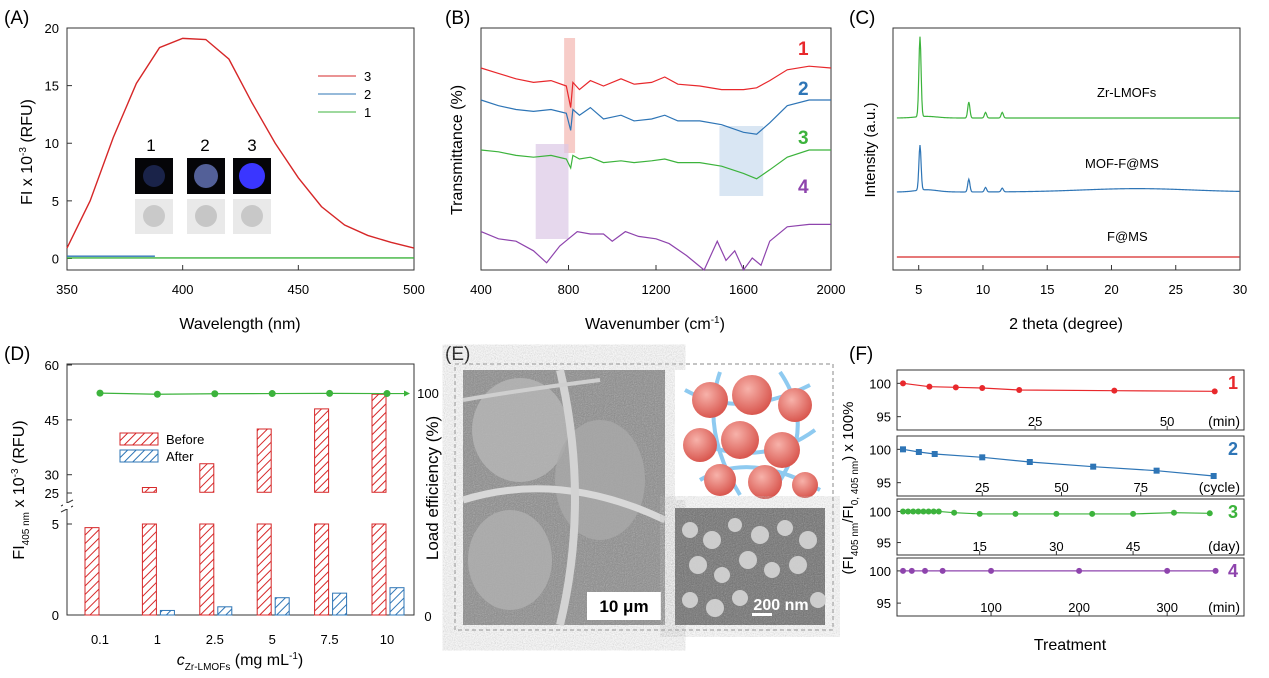  I want to click on panel-a-legend: 3 2 1, so click(344, 94).